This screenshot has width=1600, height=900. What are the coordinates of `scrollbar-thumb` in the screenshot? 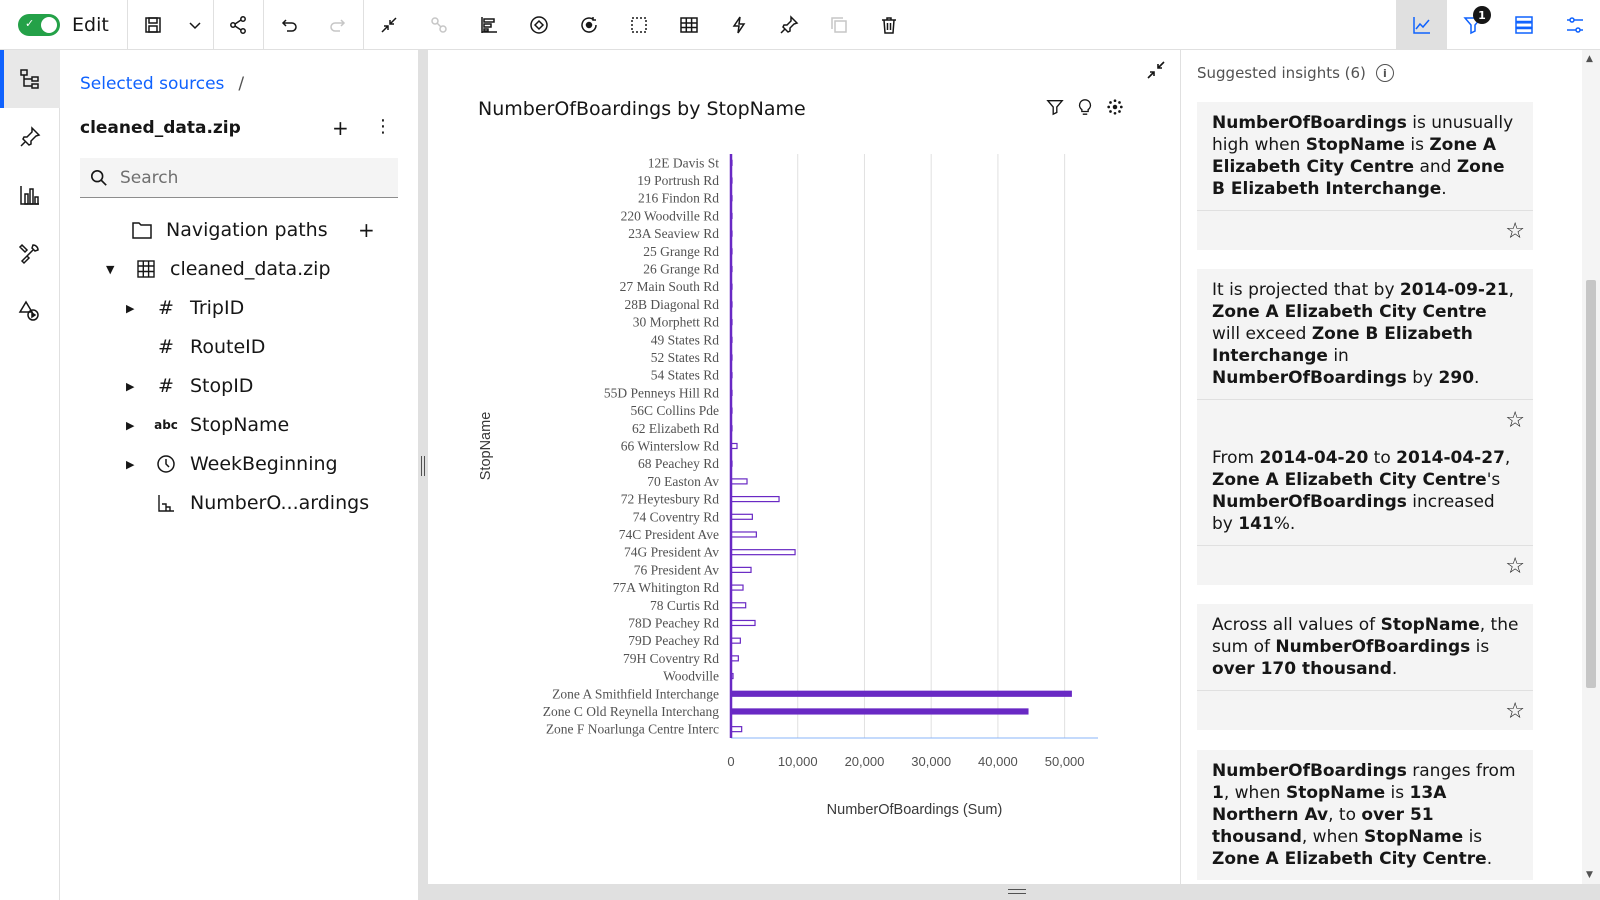 It's located at (1591, 484).